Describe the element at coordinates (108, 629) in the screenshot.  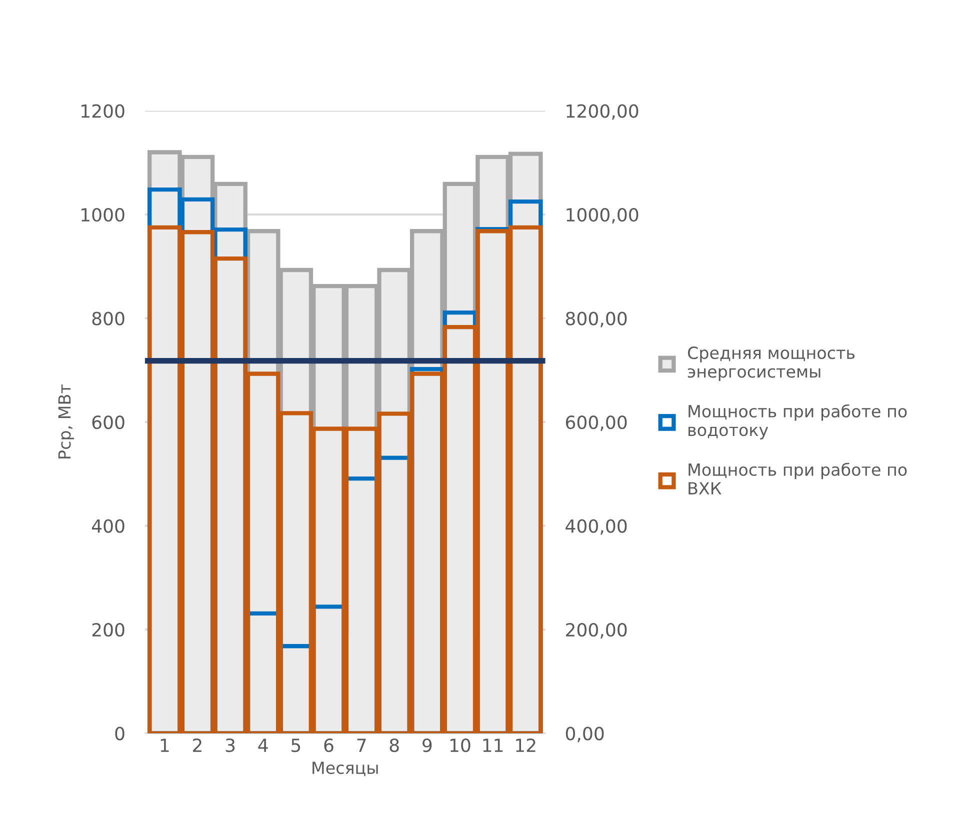
I see `y-tick-label: 200` at that location.